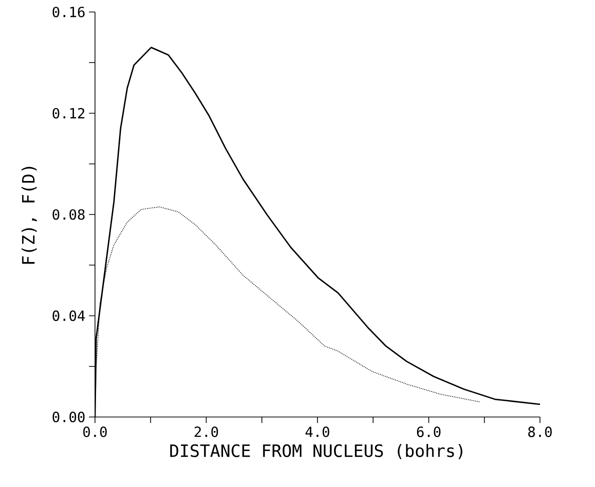  I want to click on y-tick-label: 0.12, so click(68, 113).